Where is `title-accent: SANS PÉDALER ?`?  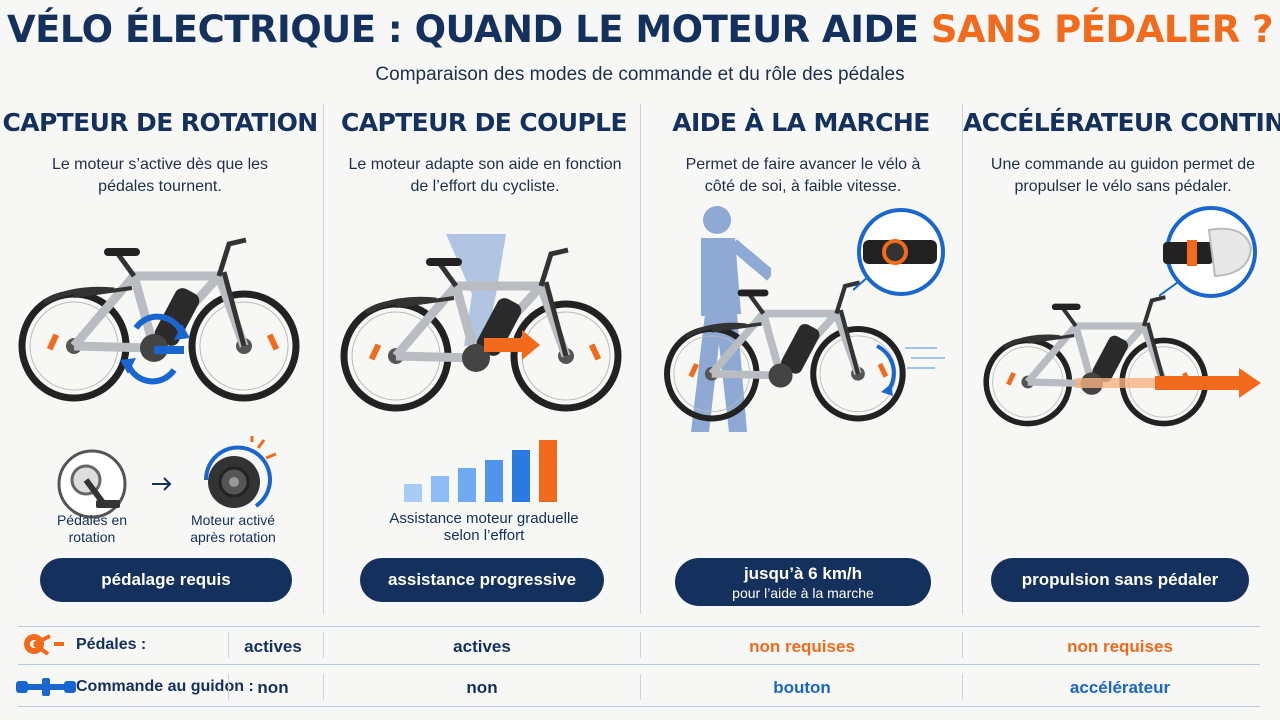
title-accent: SANS PÉDALER ? is located at coordinates (1102, 29).